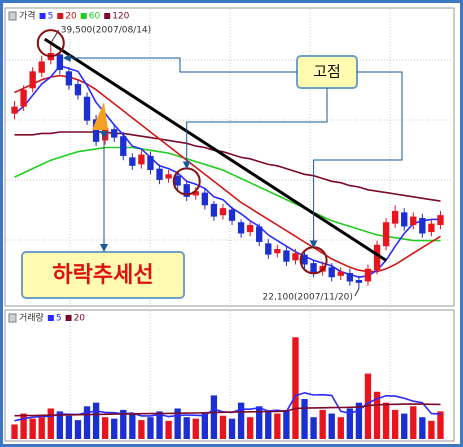 The image size is (463, 447). Describe the element at coordinates (95, 17) in the screenshot. I see `legend-label: 60` at that location.